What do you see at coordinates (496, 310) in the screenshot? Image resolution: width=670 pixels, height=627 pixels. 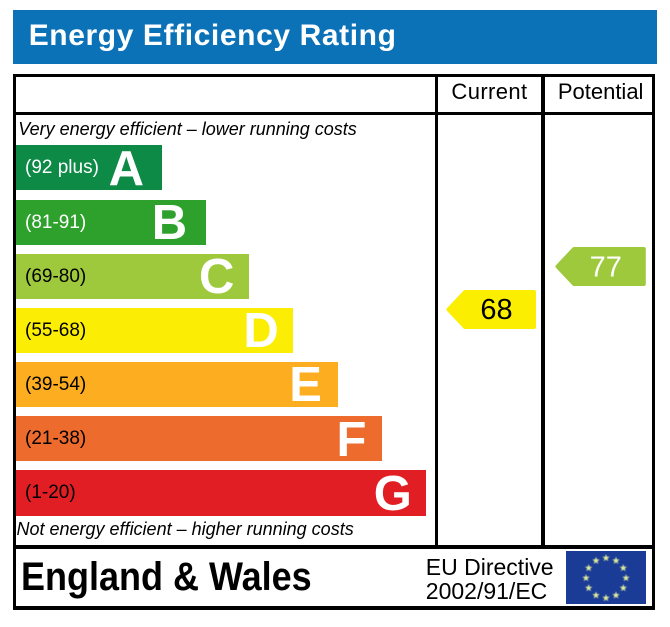 I see `svg-text: 68` at bounding box center [496, 310].